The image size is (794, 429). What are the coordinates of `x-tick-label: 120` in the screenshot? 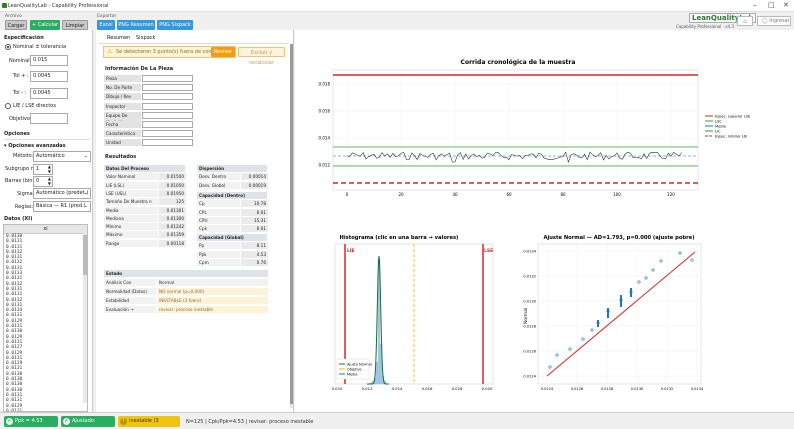 It's located at (671, 194).